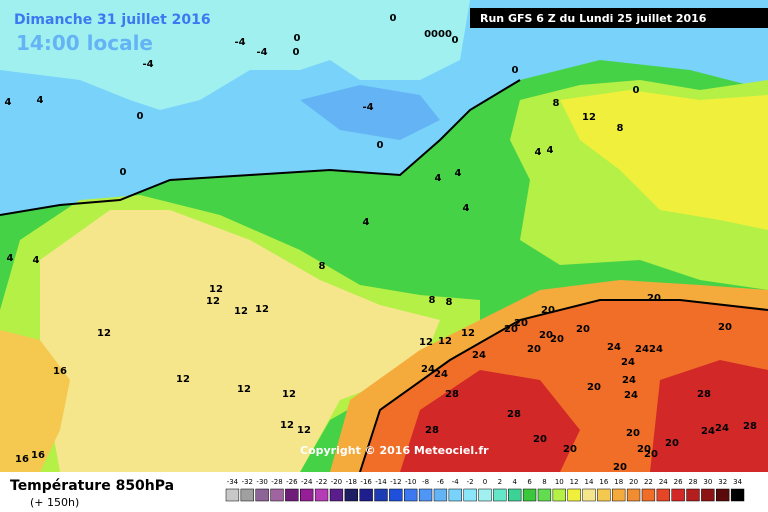  Describe the element at coordinates (394, 450) in the screenshot. I see `copyright: Copyright © 2016 Meteociel.fr` at that location.